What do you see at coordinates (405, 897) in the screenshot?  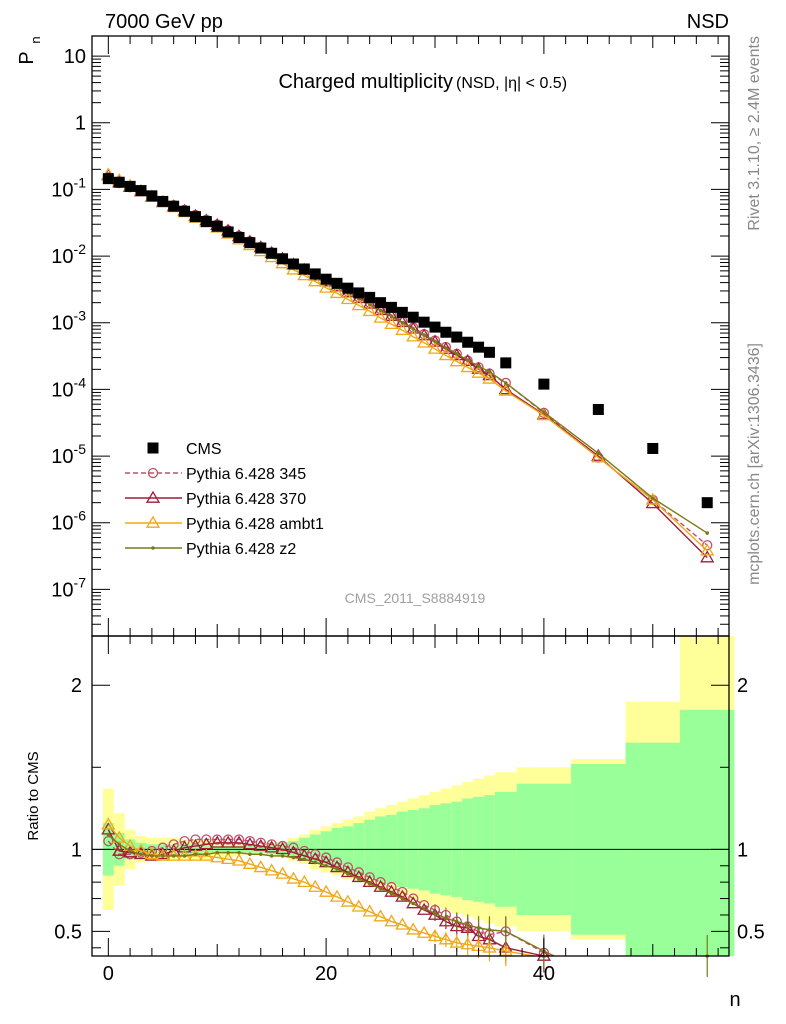 I see `ratio-series` at bounding box center [405, 897].